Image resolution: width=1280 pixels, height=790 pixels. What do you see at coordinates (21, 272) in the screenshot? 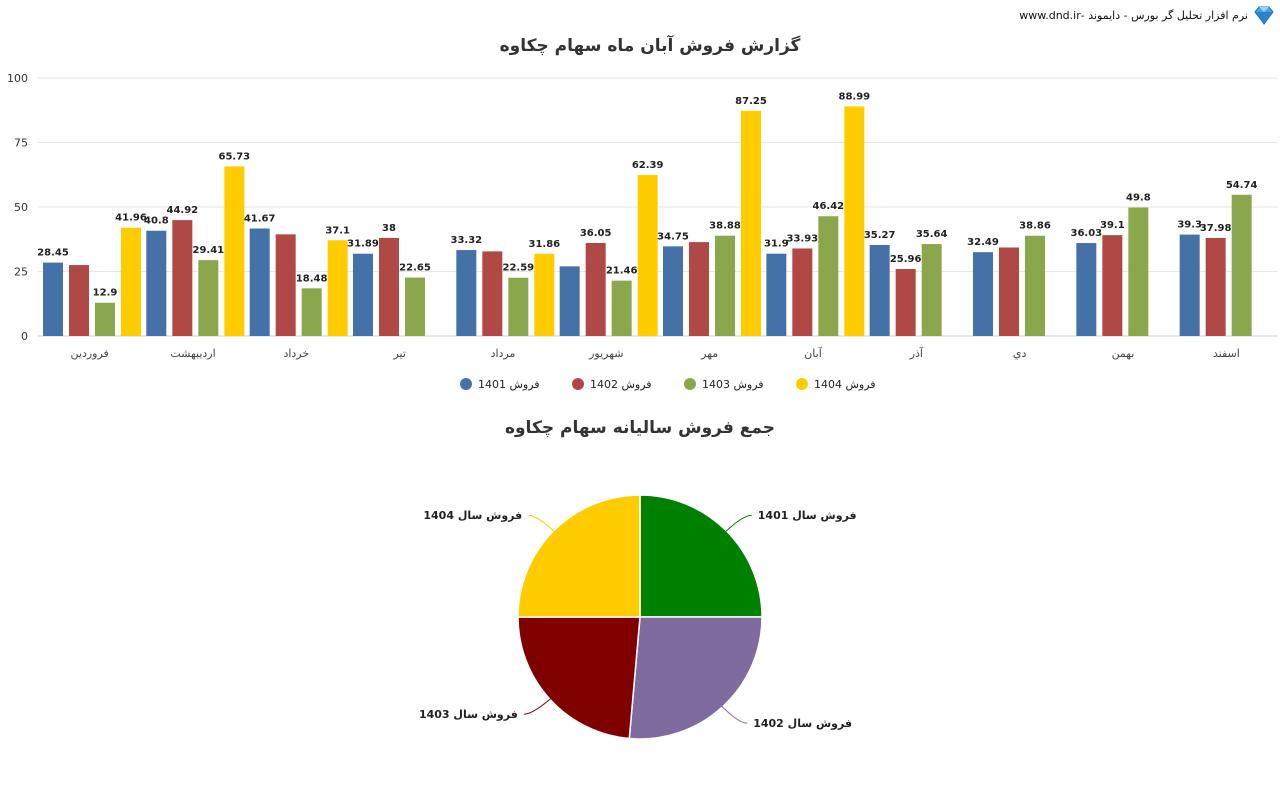
I see `y-tick-label: 25` at bounding box center [21, 272].